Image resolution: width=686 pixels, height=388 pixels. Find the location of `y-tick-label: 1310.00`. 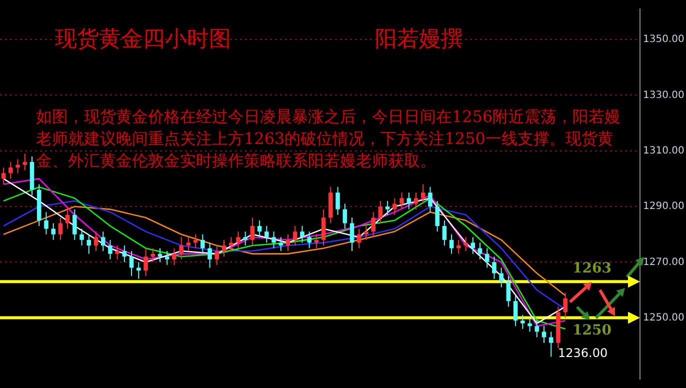

y-tick-label: 1310.00 is located at coordinates (663, 150).